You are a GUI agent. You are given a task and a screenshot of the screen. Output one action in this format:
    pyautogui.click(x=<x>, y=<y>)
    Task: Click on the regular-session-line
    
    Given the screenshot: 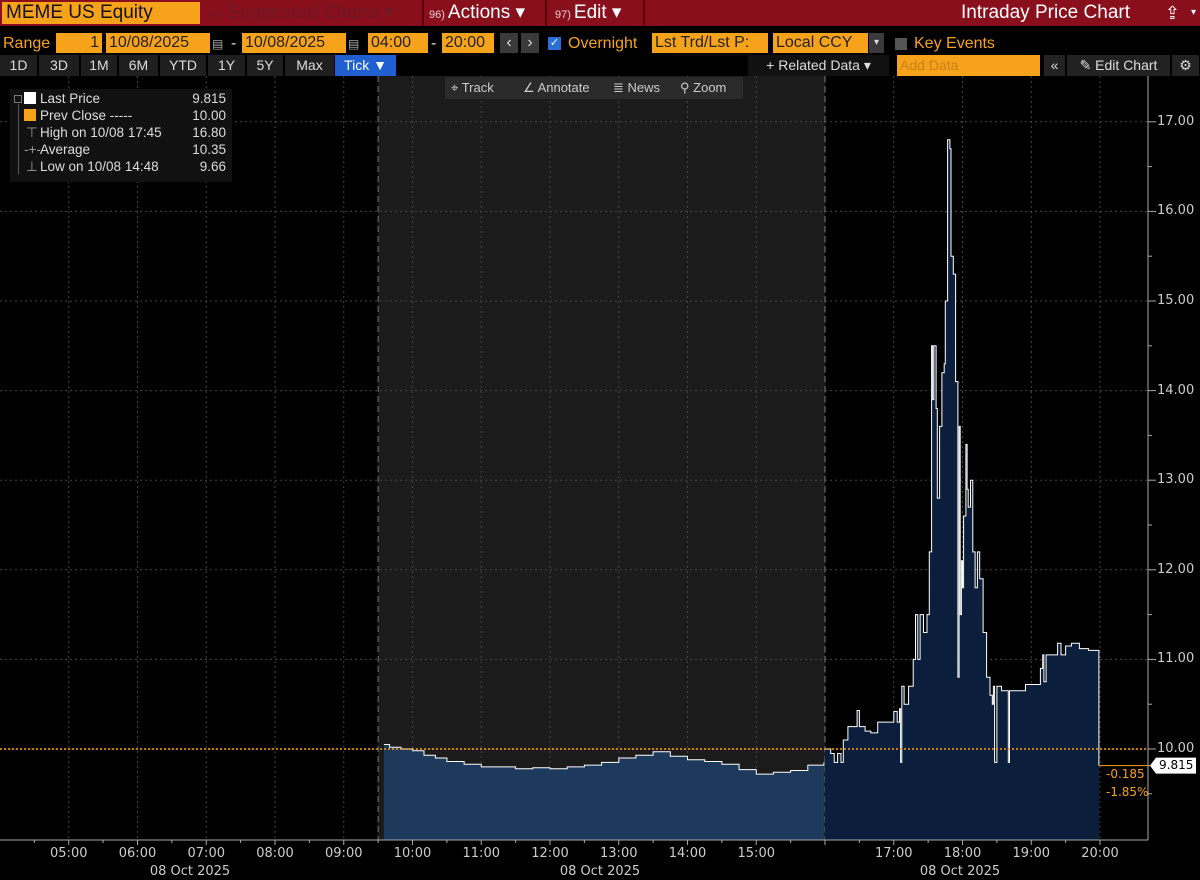 What is the action you would take?
    pyautogui.click(x=604, y=759)
    